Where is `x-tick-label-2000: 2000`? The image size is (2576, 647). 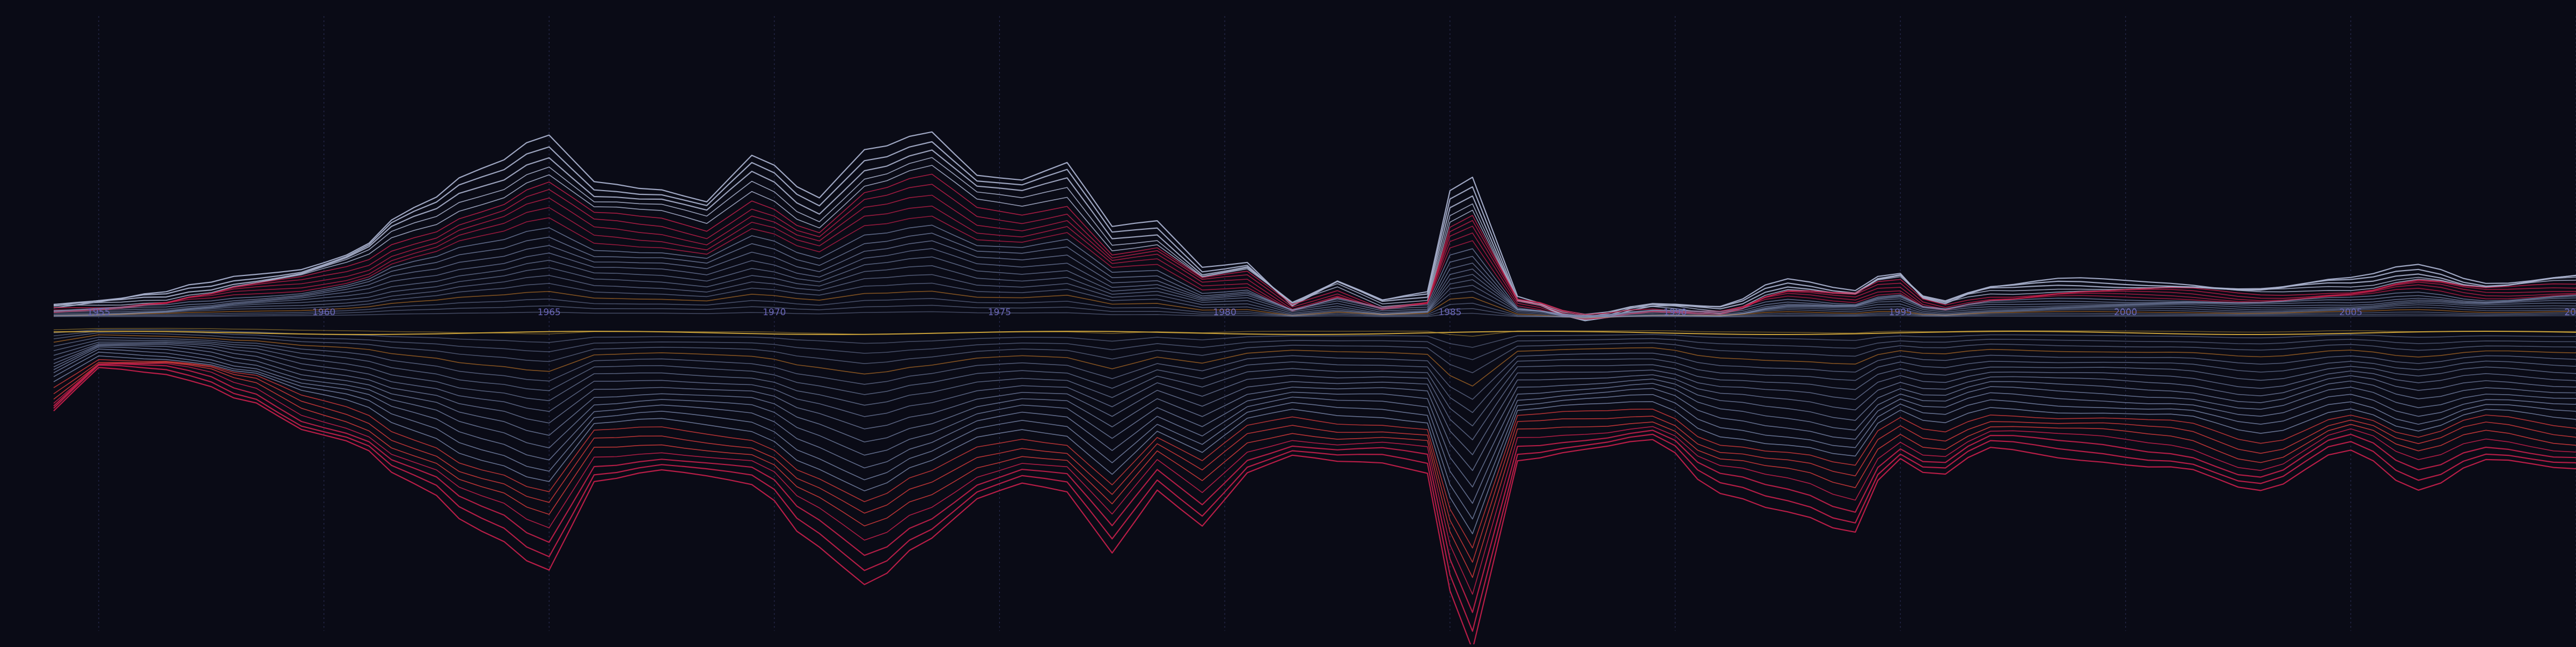 x-tick-label-2000: 2000 is located at coordinates (2125, 312).